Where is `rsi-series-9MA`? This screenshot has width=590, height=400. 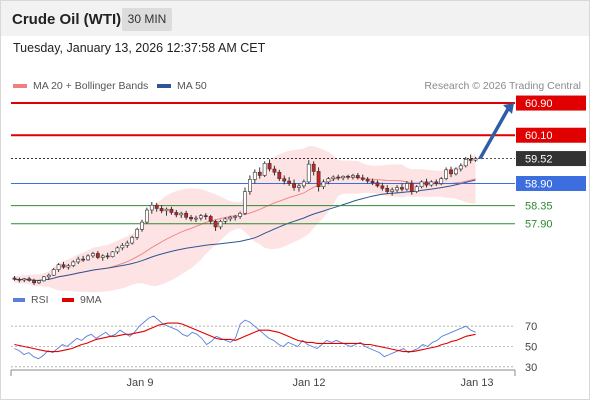 rsi-series-9MA is located at coordinates (245, 337).